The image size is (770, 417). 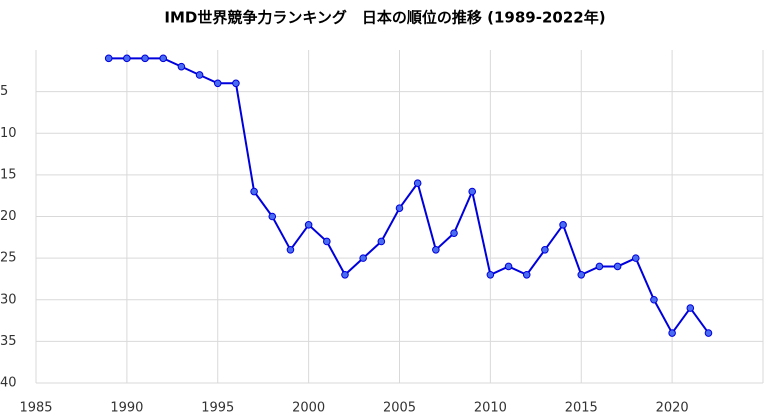 What do you see at coordinates (308, 408) in the screenshot?
I see `x-tick-label: 2000` at bounding box center [308, 408].